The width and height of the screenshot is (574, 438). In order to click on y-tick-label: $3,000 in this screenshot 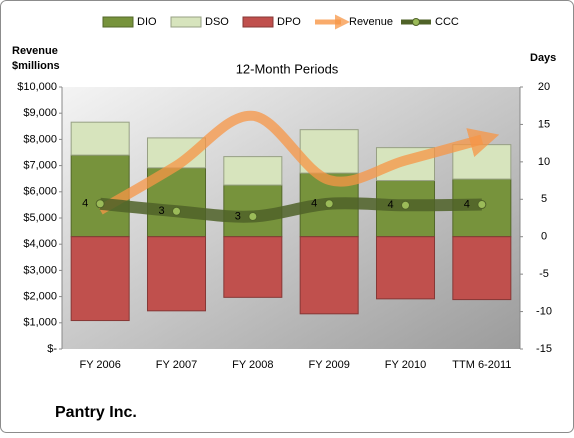, I will do `click(40, 270)`.